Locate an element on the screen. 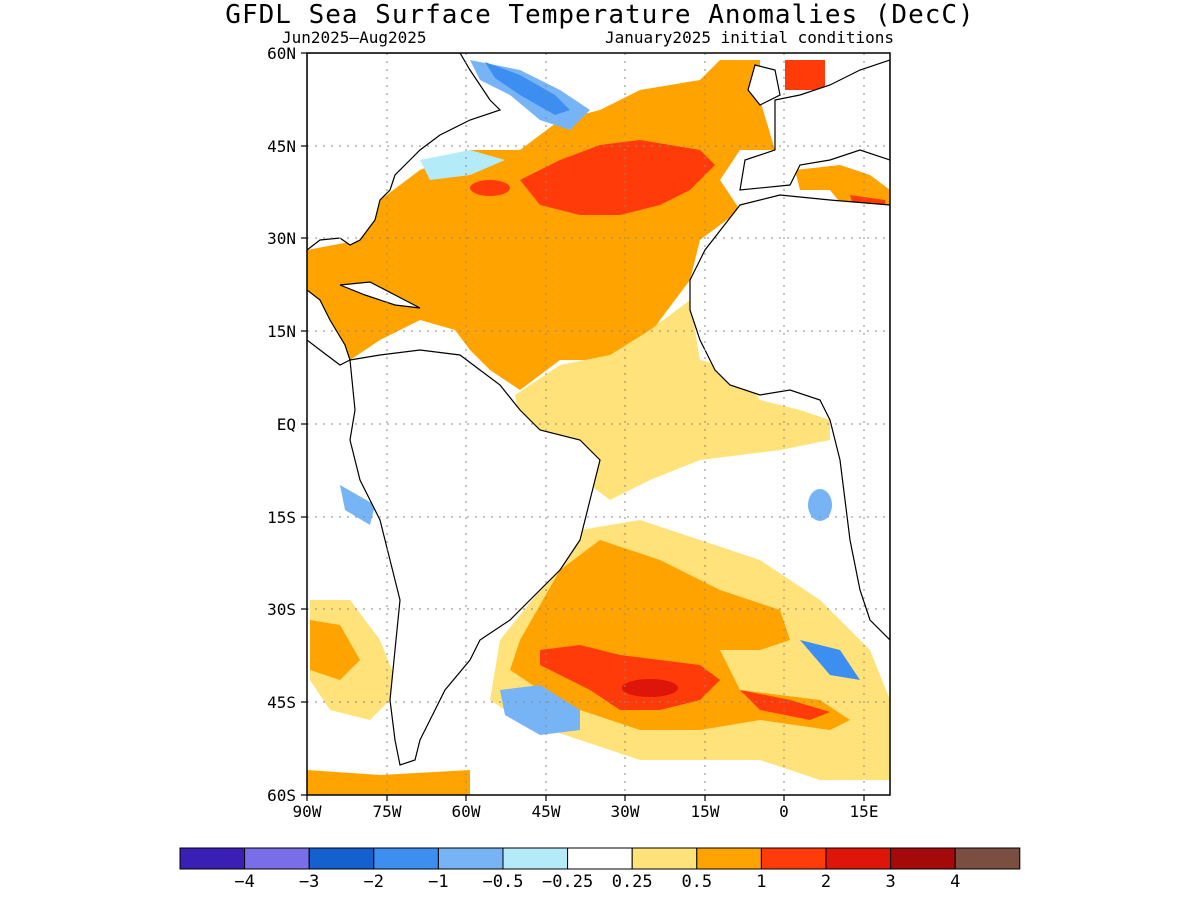  land-cuba is located at coordinates (380, 295).